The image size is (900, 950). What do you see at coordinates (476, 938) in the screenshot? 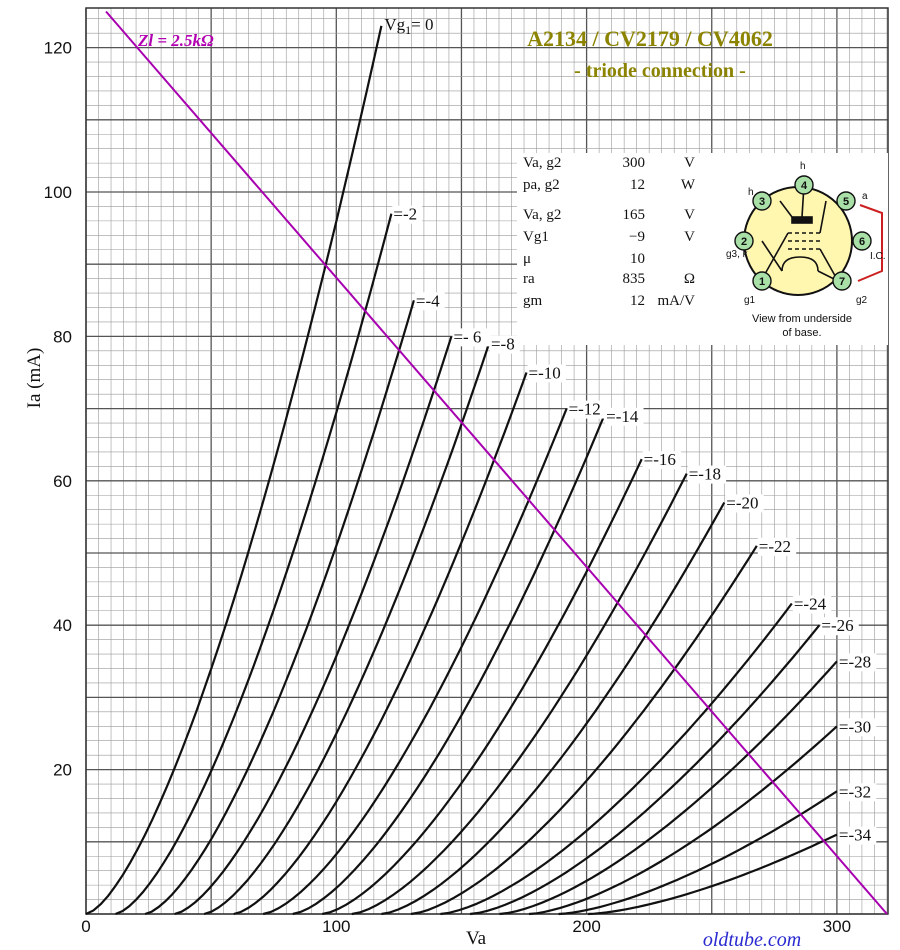
I see `x-axis-label: Va` at bounding box center [476, 938].